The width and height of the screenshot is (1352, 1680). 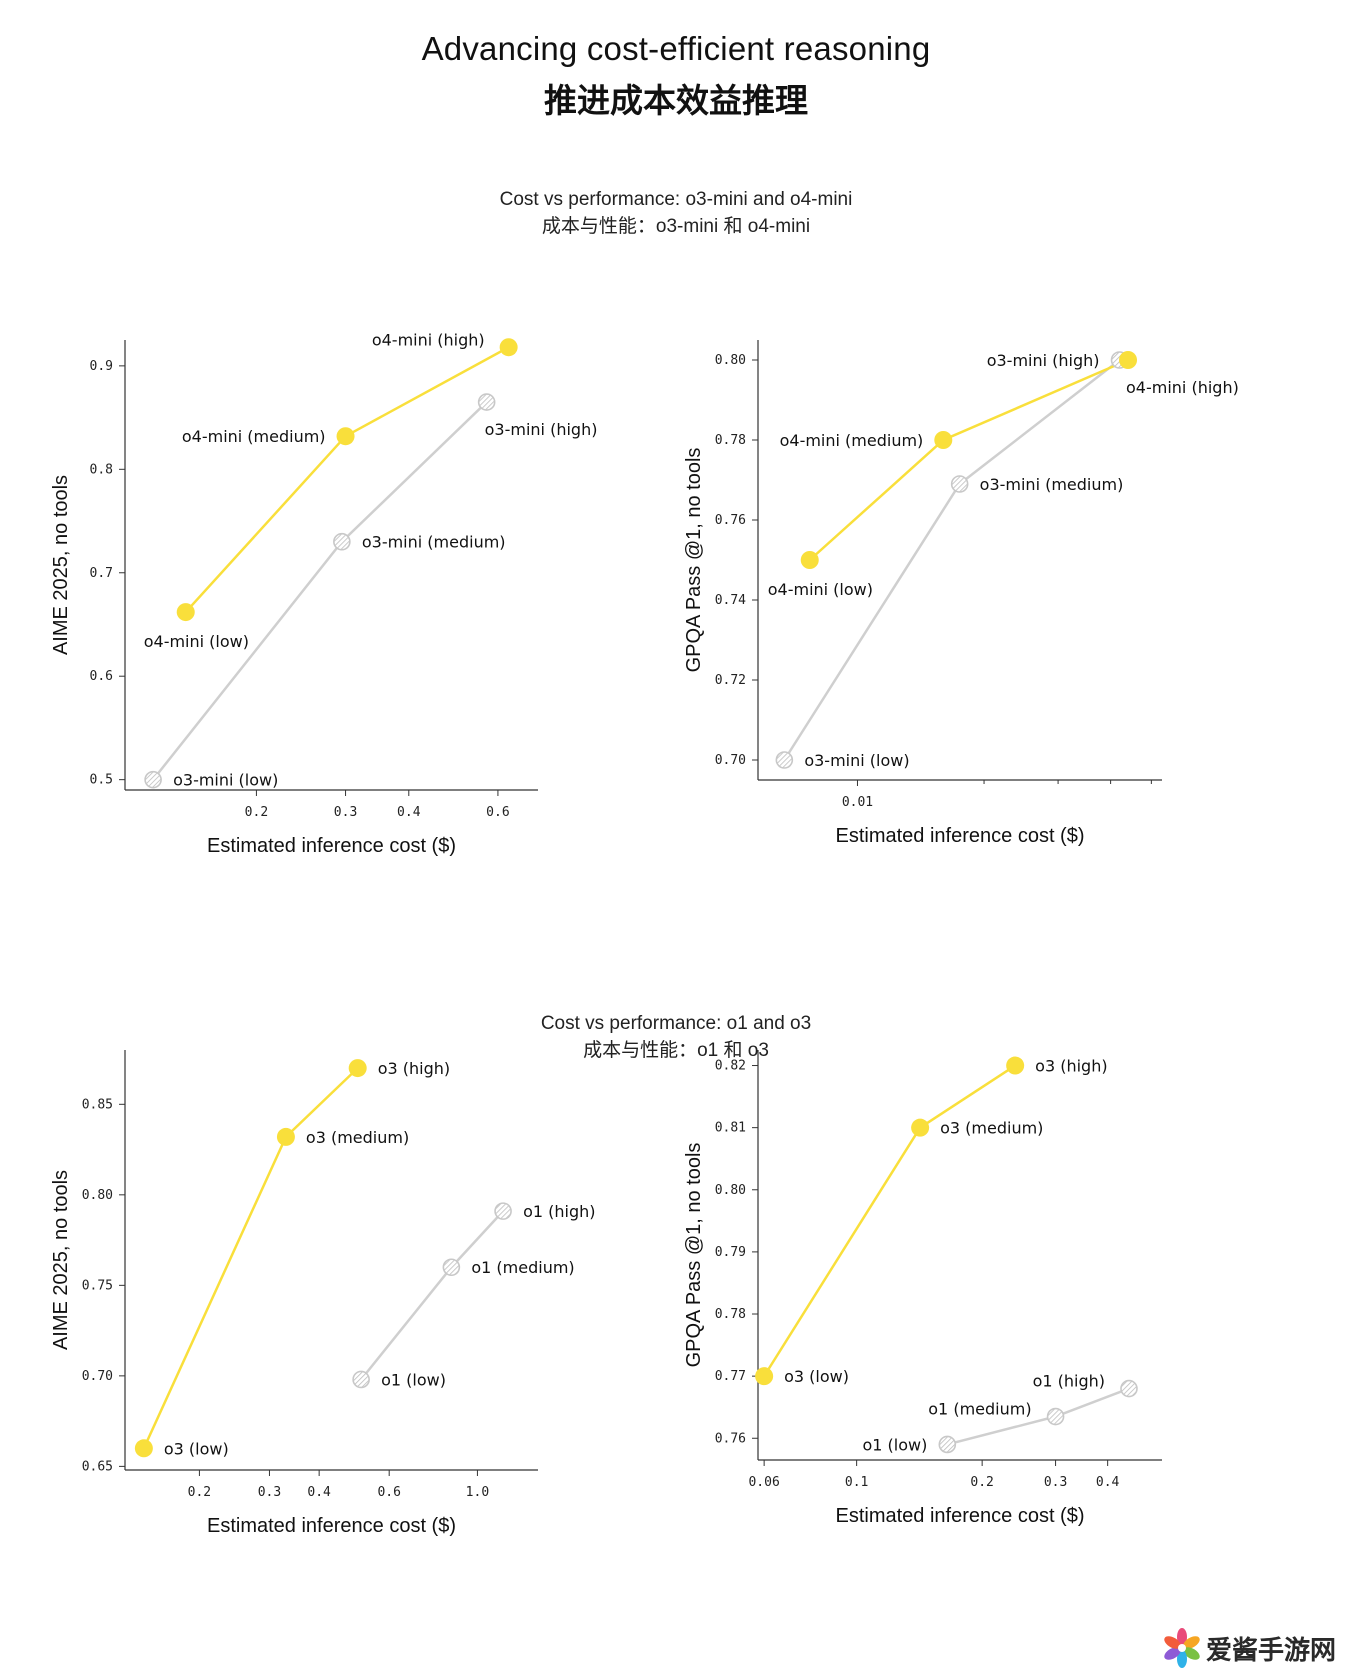 I want to click on y-tick-label: 0.8, so click(x=101, y=469).